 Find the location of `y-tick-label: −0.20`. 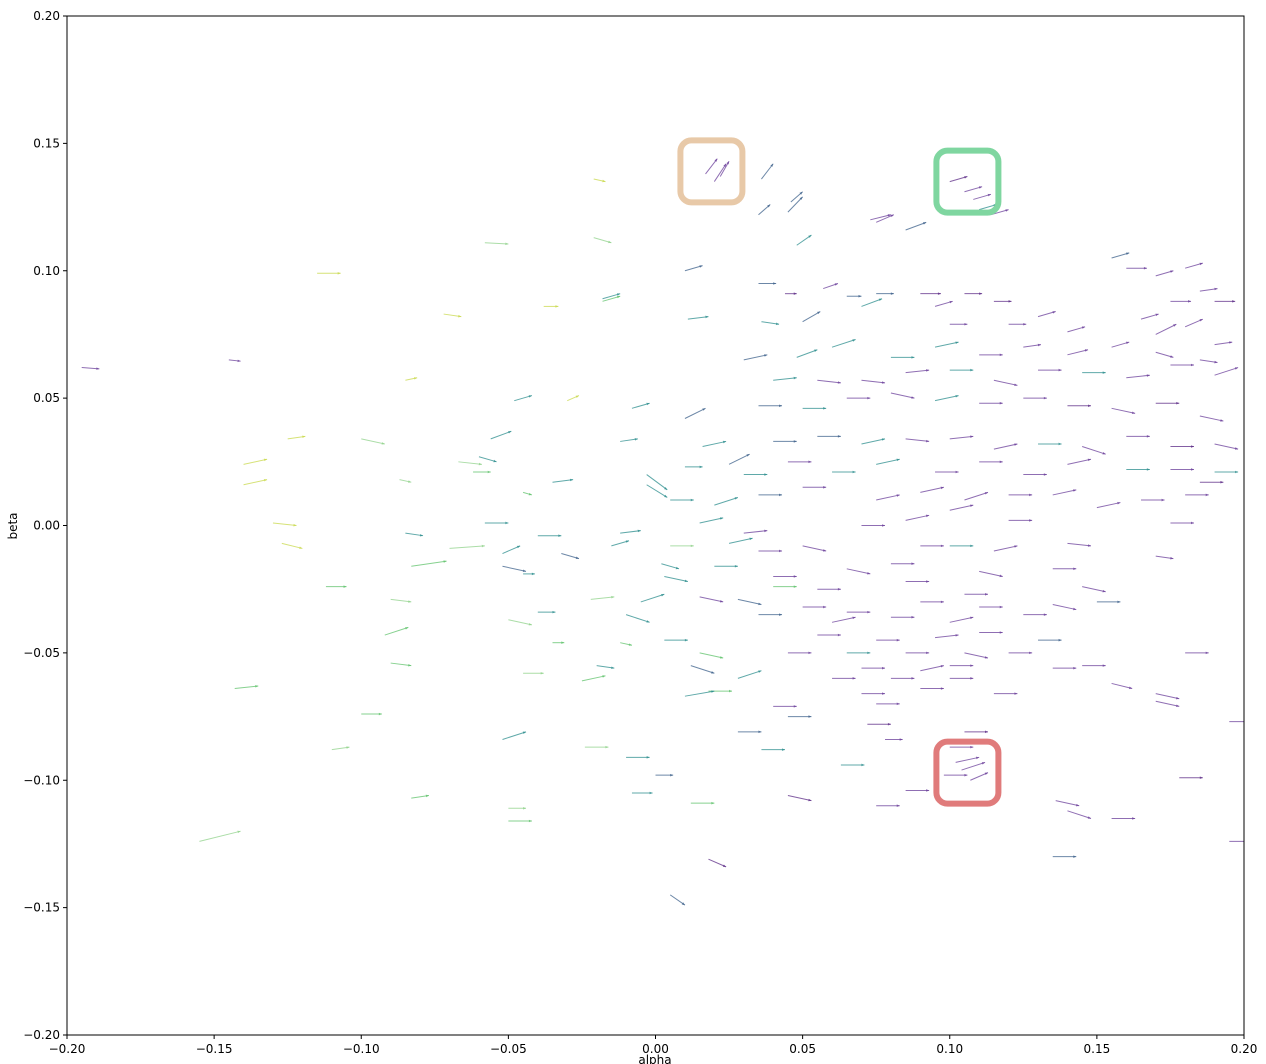

y-tick-label: −0.20 is located at coordinates (41, 1035).